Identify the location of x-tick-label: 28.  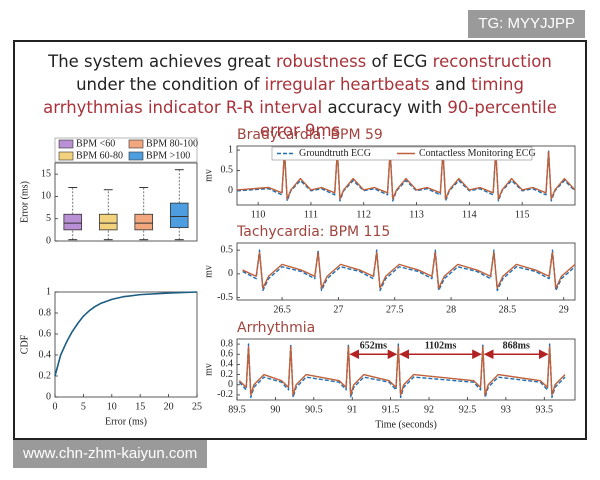
(451, 309).